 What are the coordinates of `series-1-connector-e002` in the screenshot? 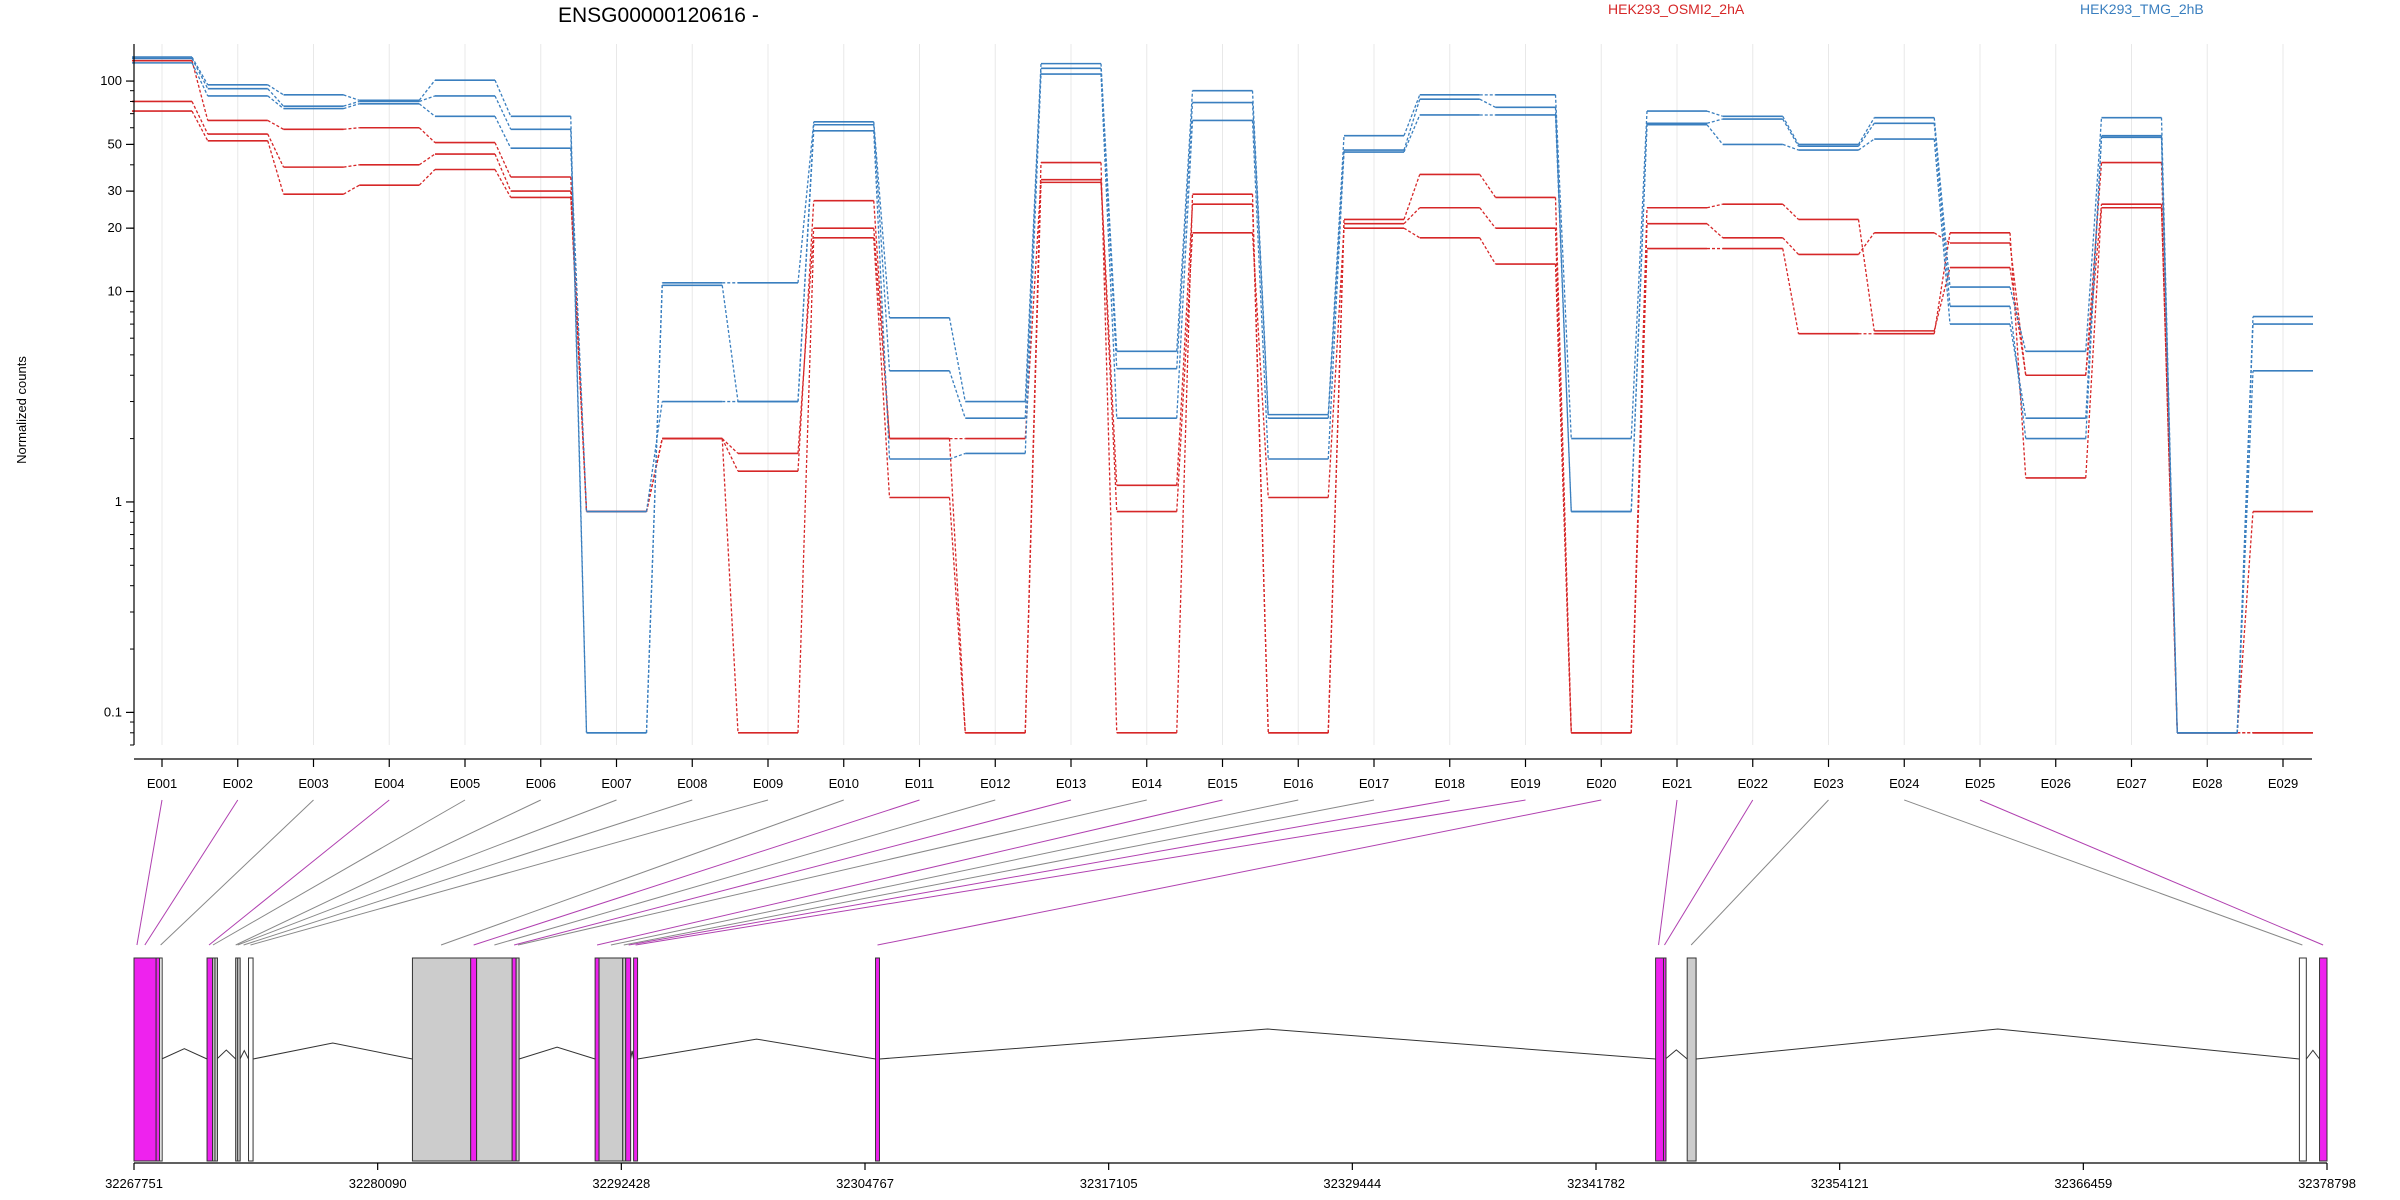 It's located at (276, 167).